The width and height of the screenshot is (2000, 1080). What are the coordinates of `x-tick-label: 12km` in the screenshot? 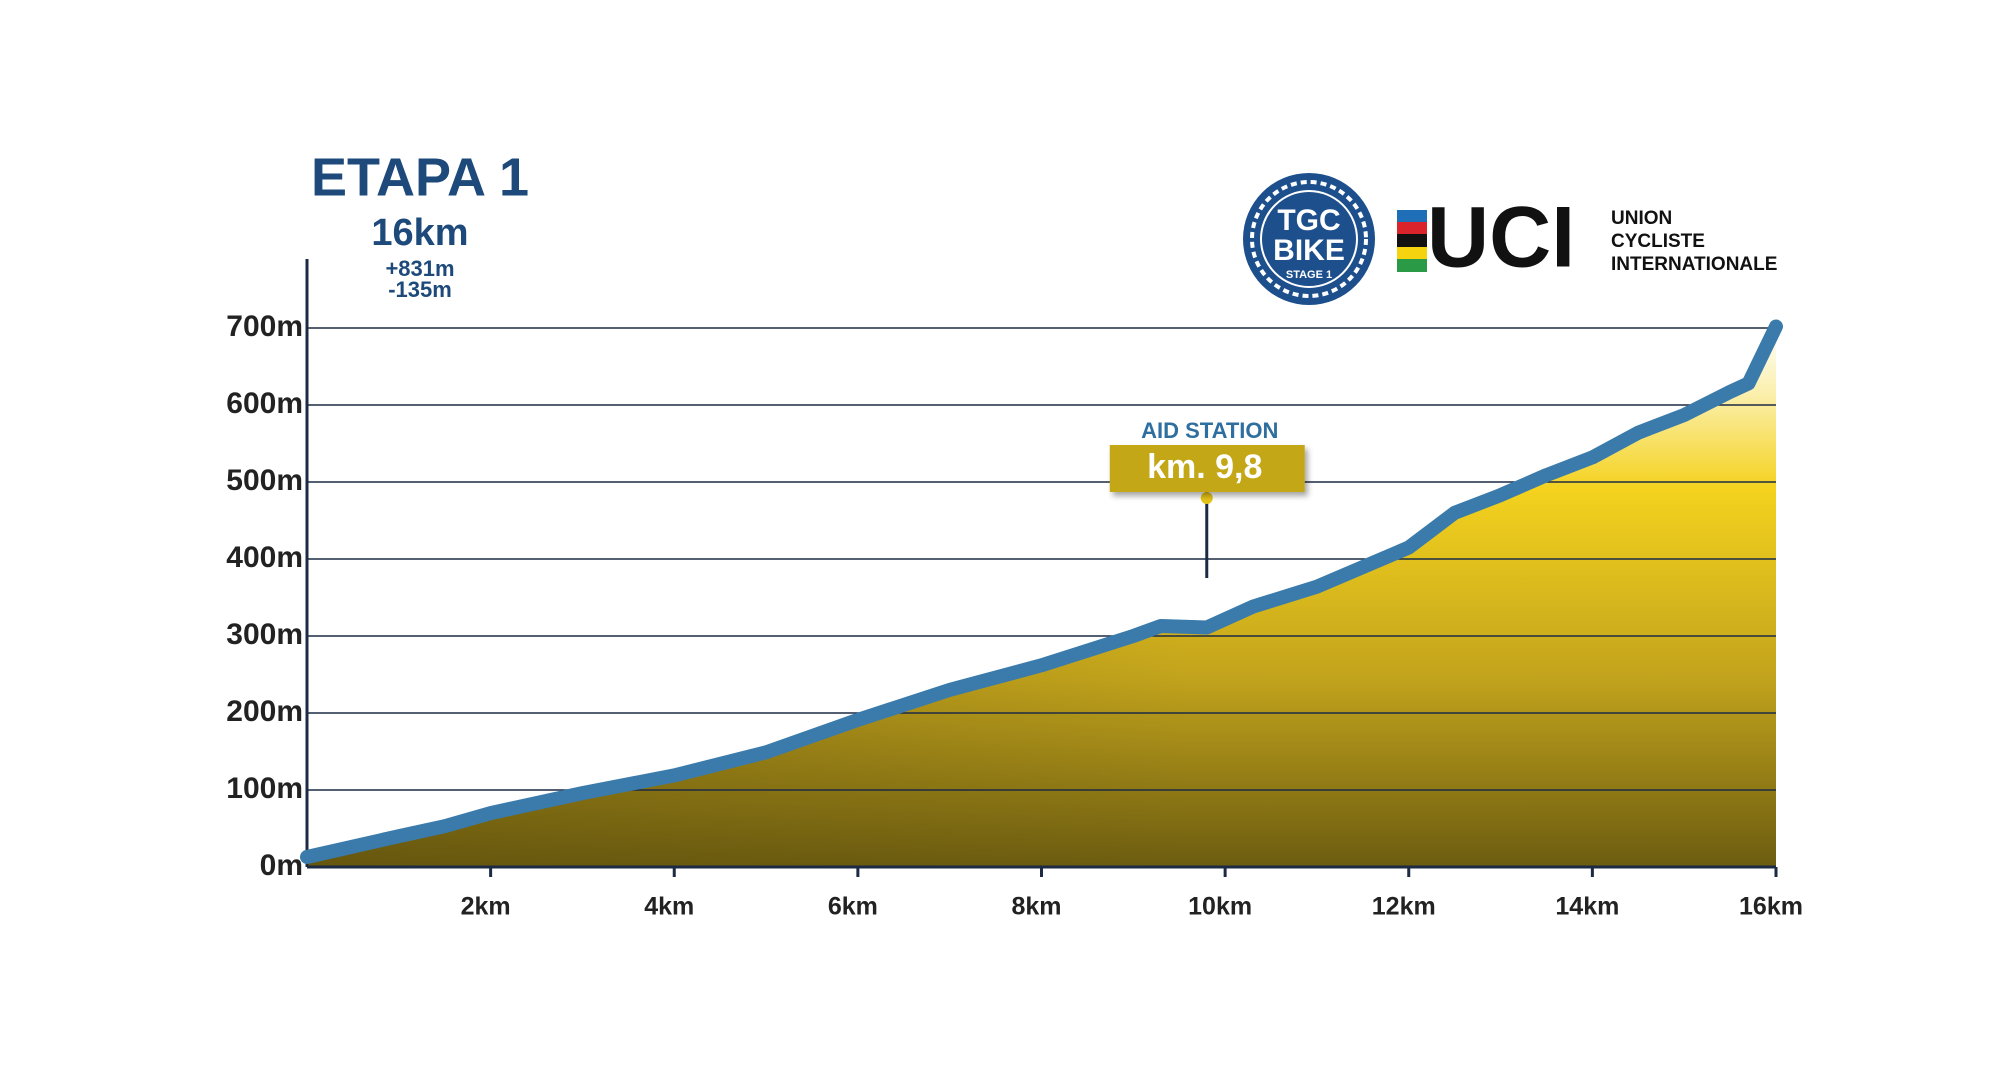 It's located at (1404, 907).